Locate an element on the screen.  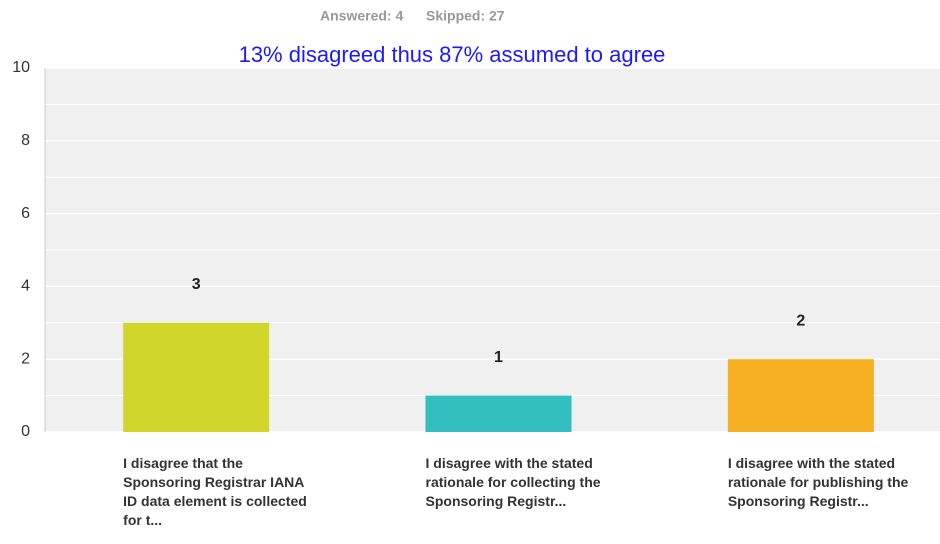
y-tick-label: 0 is located at coordinates (25, 431).